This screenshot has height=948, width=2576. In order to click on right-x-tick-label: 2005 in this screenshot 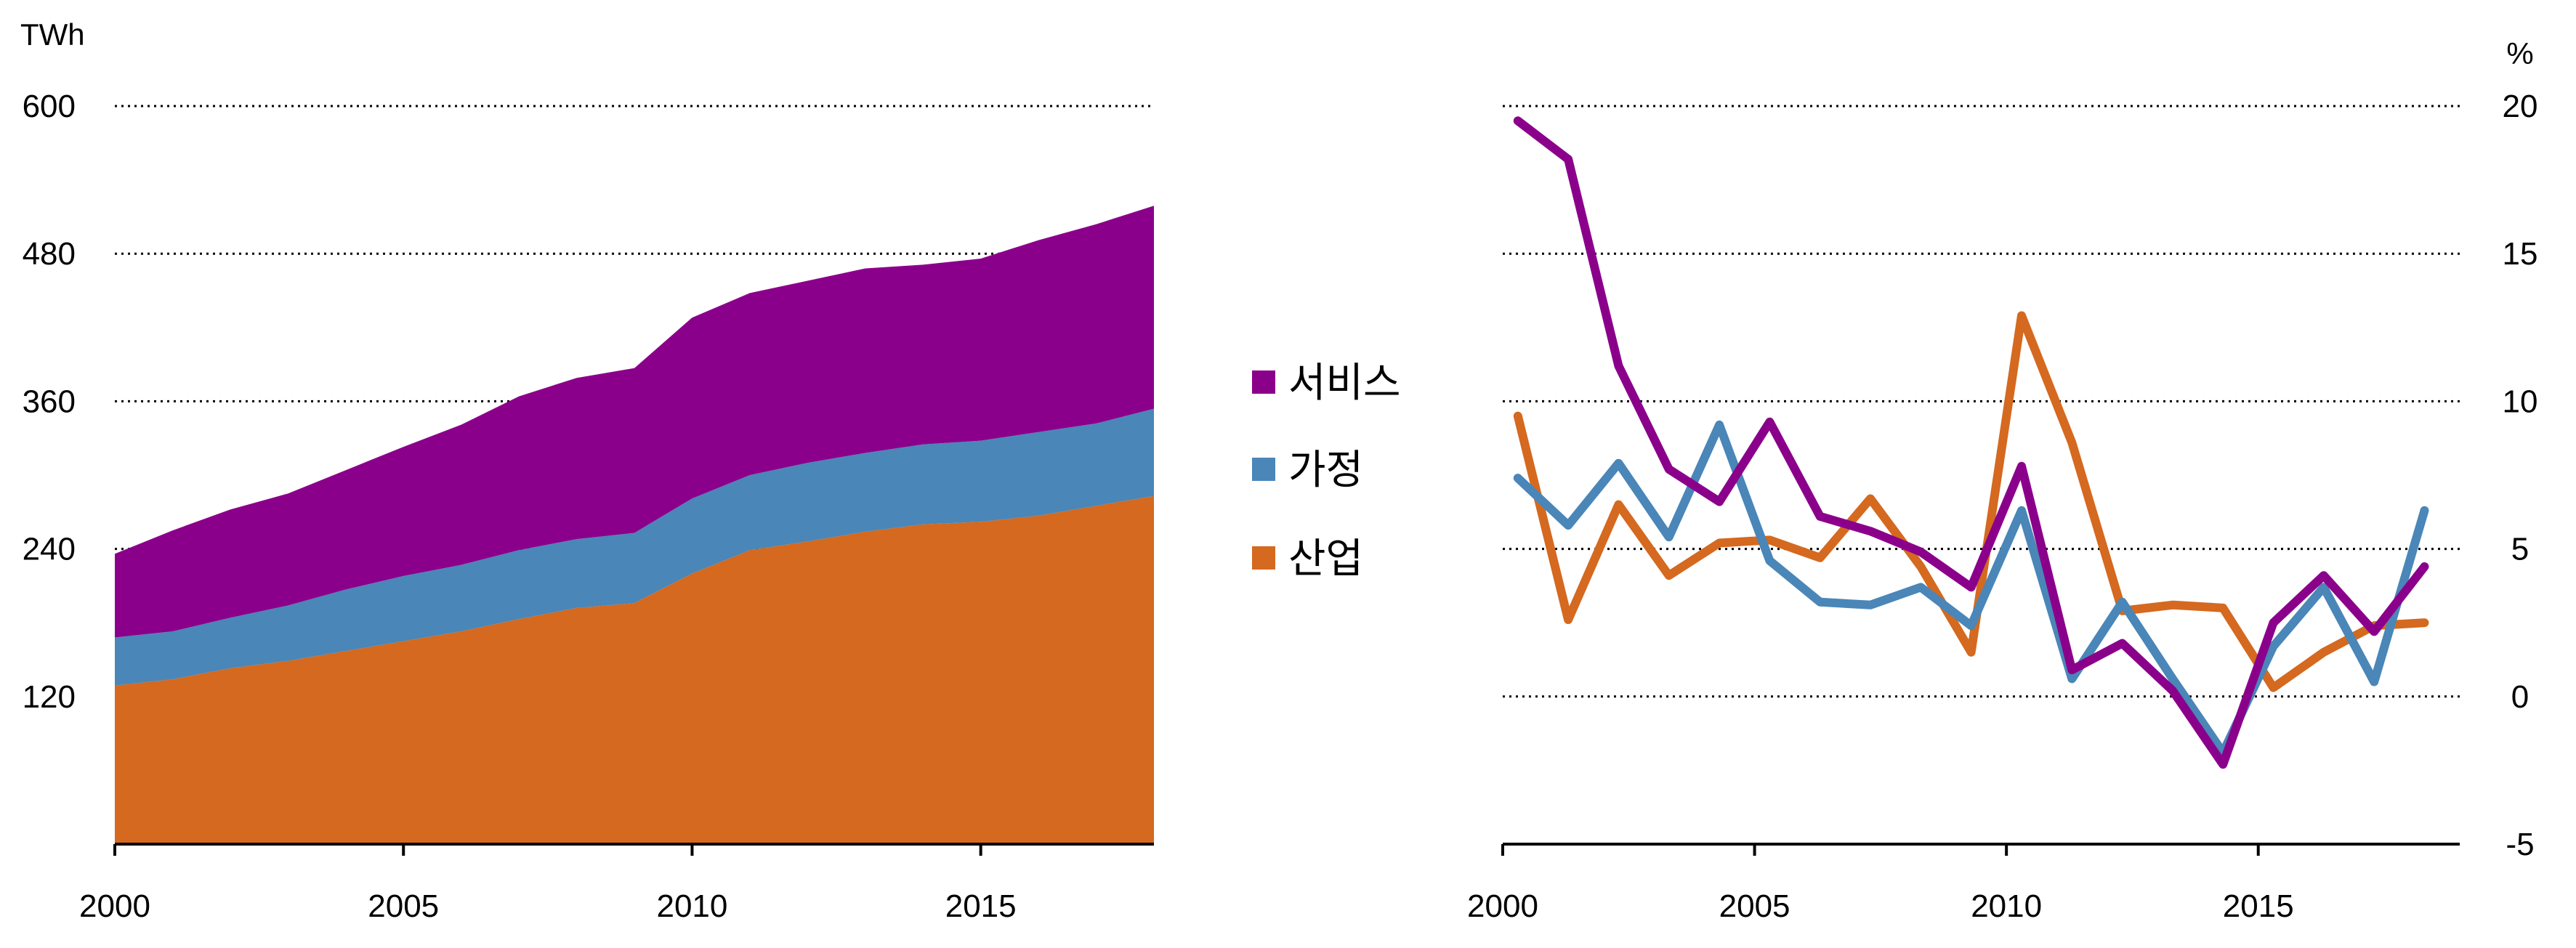, I will do `click(1754, 906)`.